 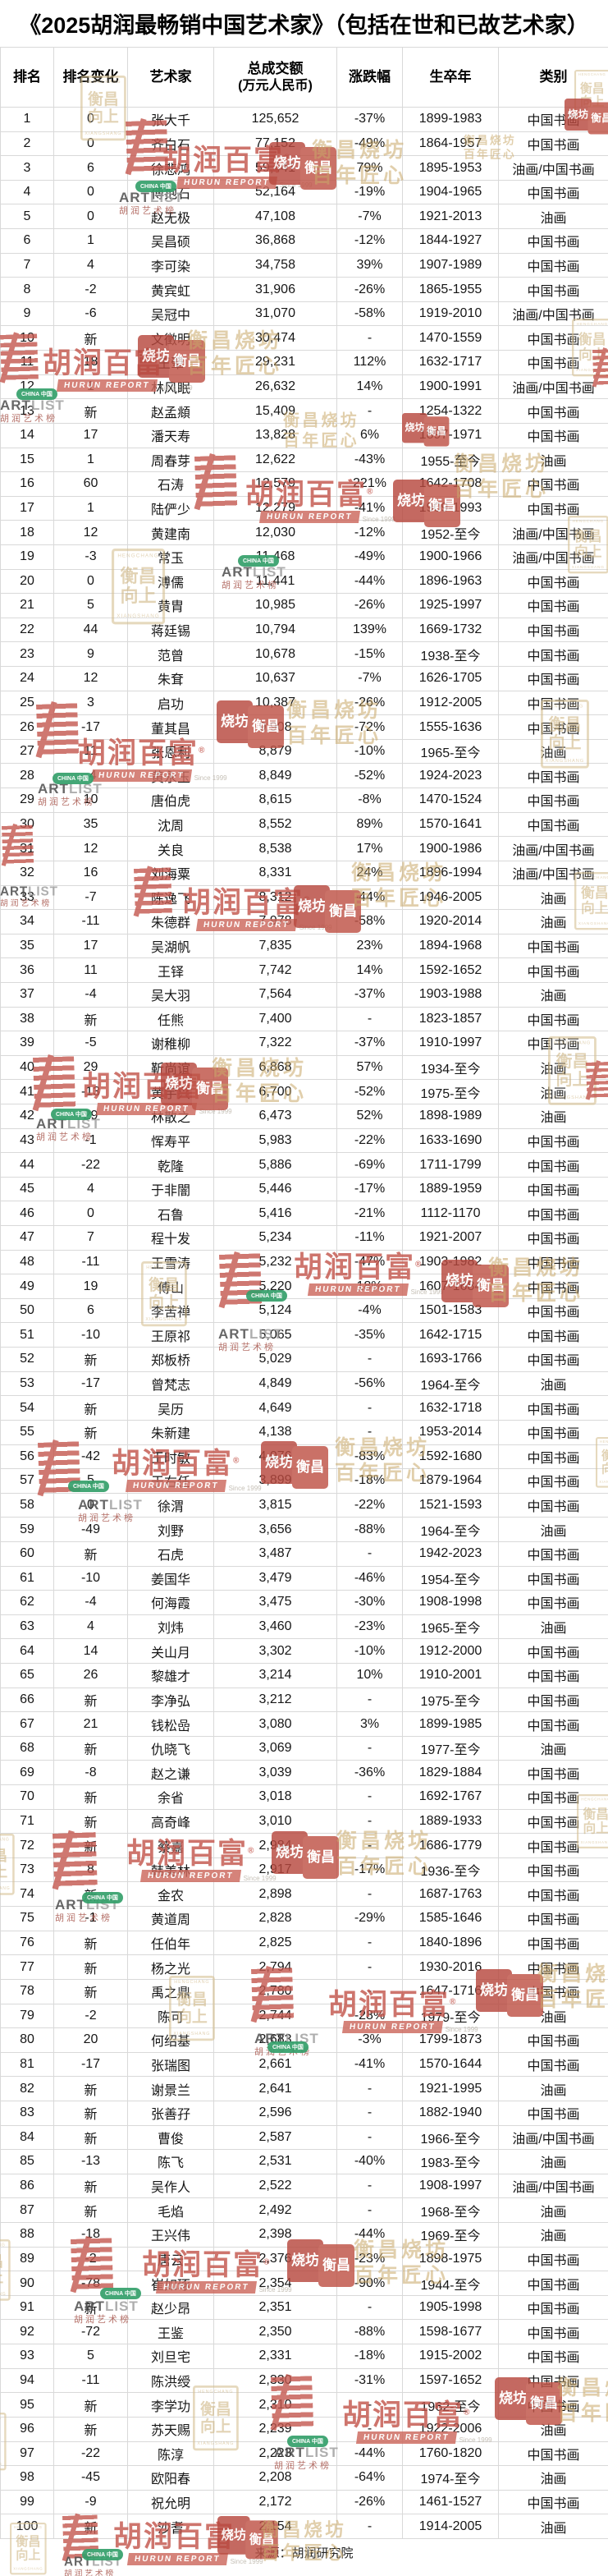 I want to click on artist-cell: 王兴伟, so click(x=170, y=2235).